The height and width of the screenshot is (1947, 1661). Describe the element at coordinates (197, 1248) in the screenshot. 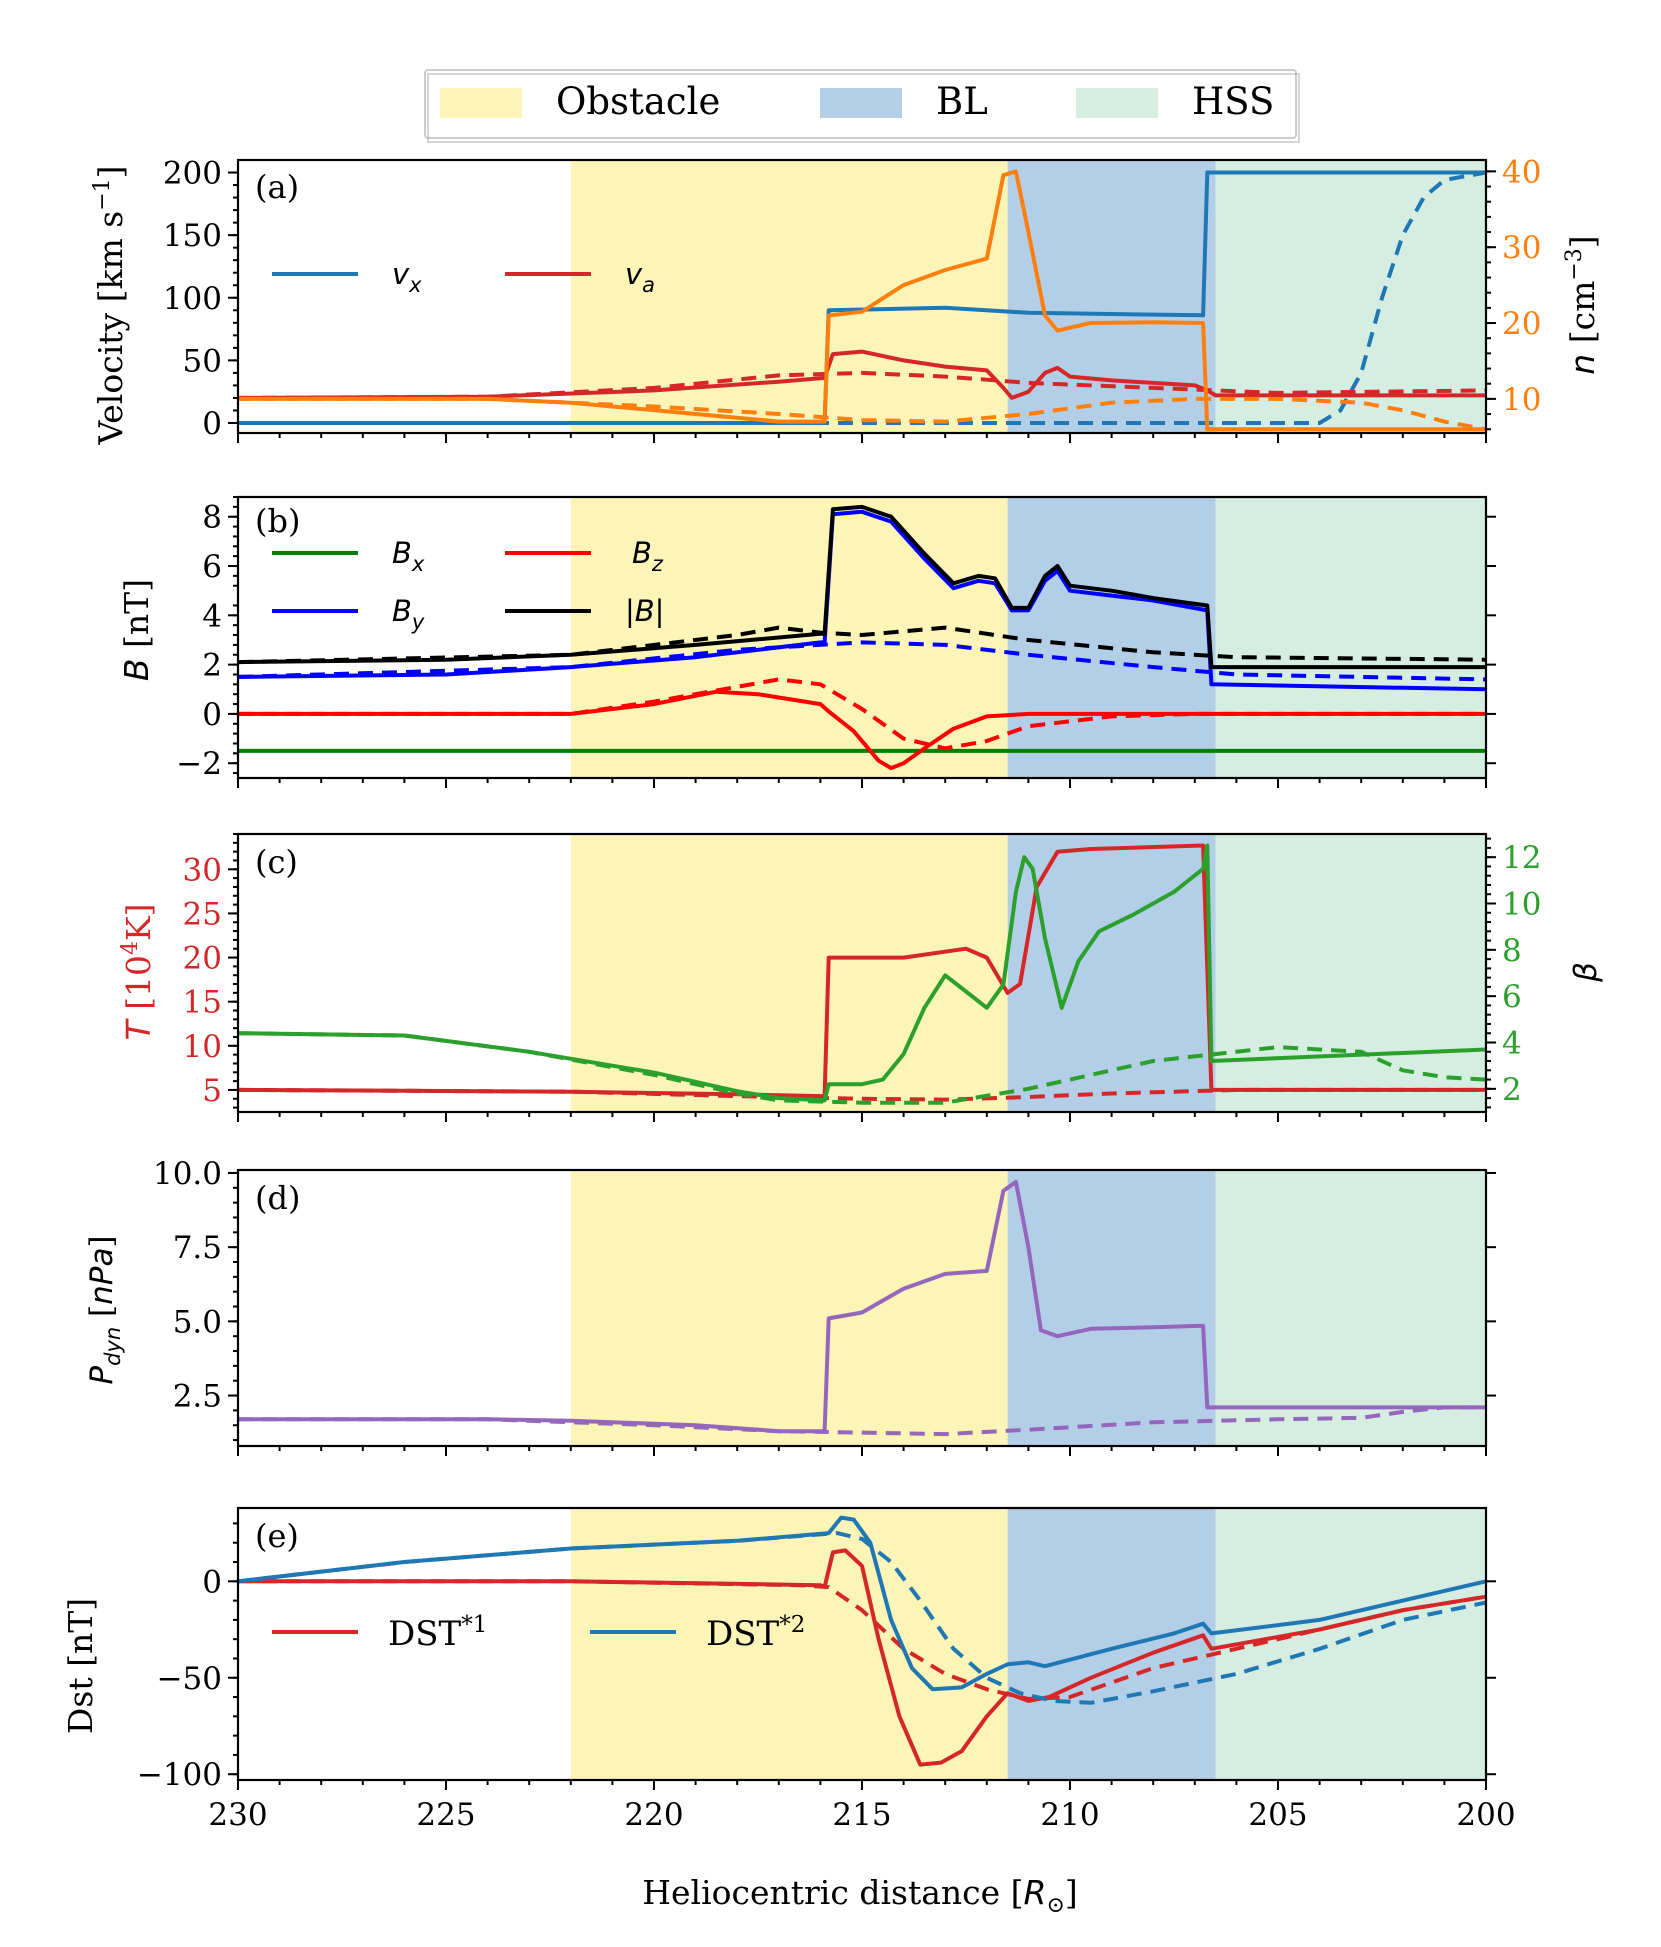

I see `panel-d-ytick-label-2: 7.5` at that location.